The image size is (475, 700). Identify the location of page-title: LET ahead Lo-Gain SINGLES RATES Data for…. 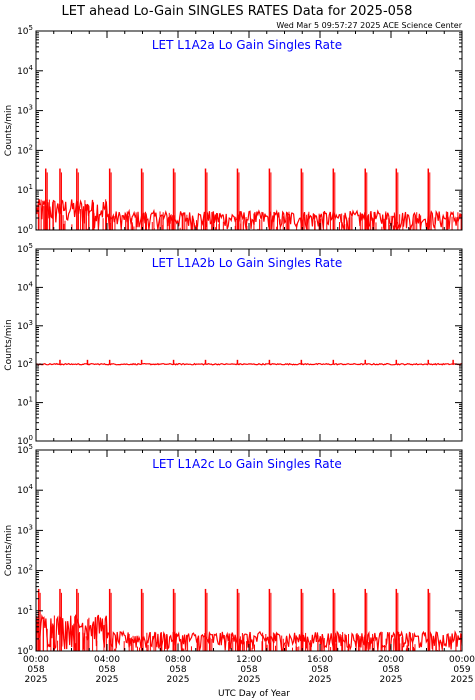
(237, 11).